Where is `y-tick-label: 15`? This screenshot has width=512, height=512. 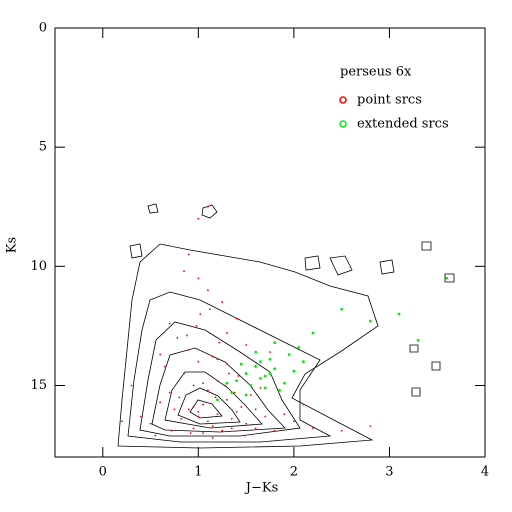 y-tick-label: 15 is located at coordinates (38, 385).